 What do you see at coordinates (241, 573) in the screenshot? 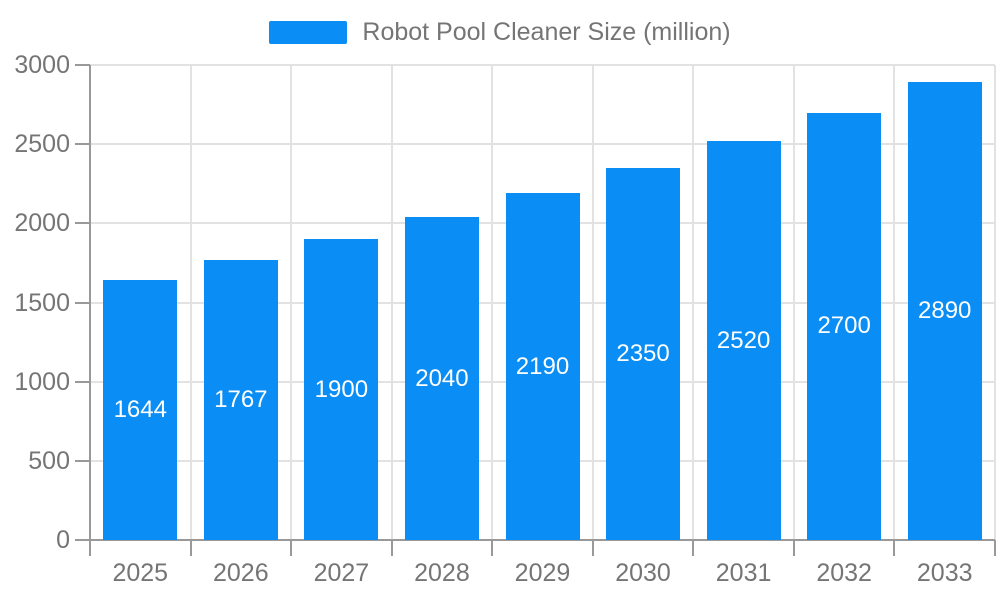
I see `x-axis-label: 2026` at bounding box center [241, 573].